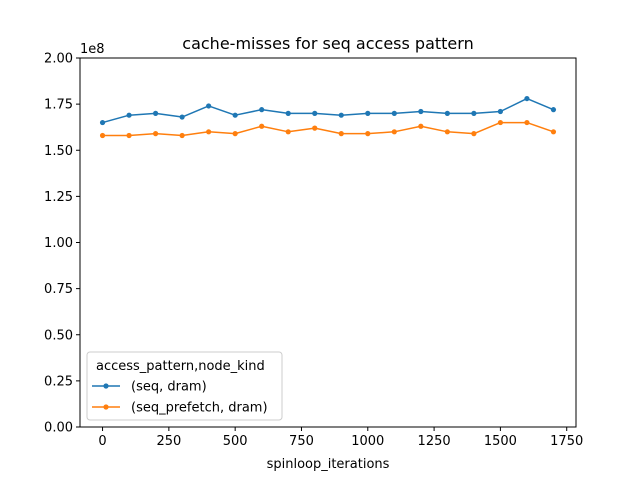  I want to click on x-tick-label: 750, so click(301, 441).